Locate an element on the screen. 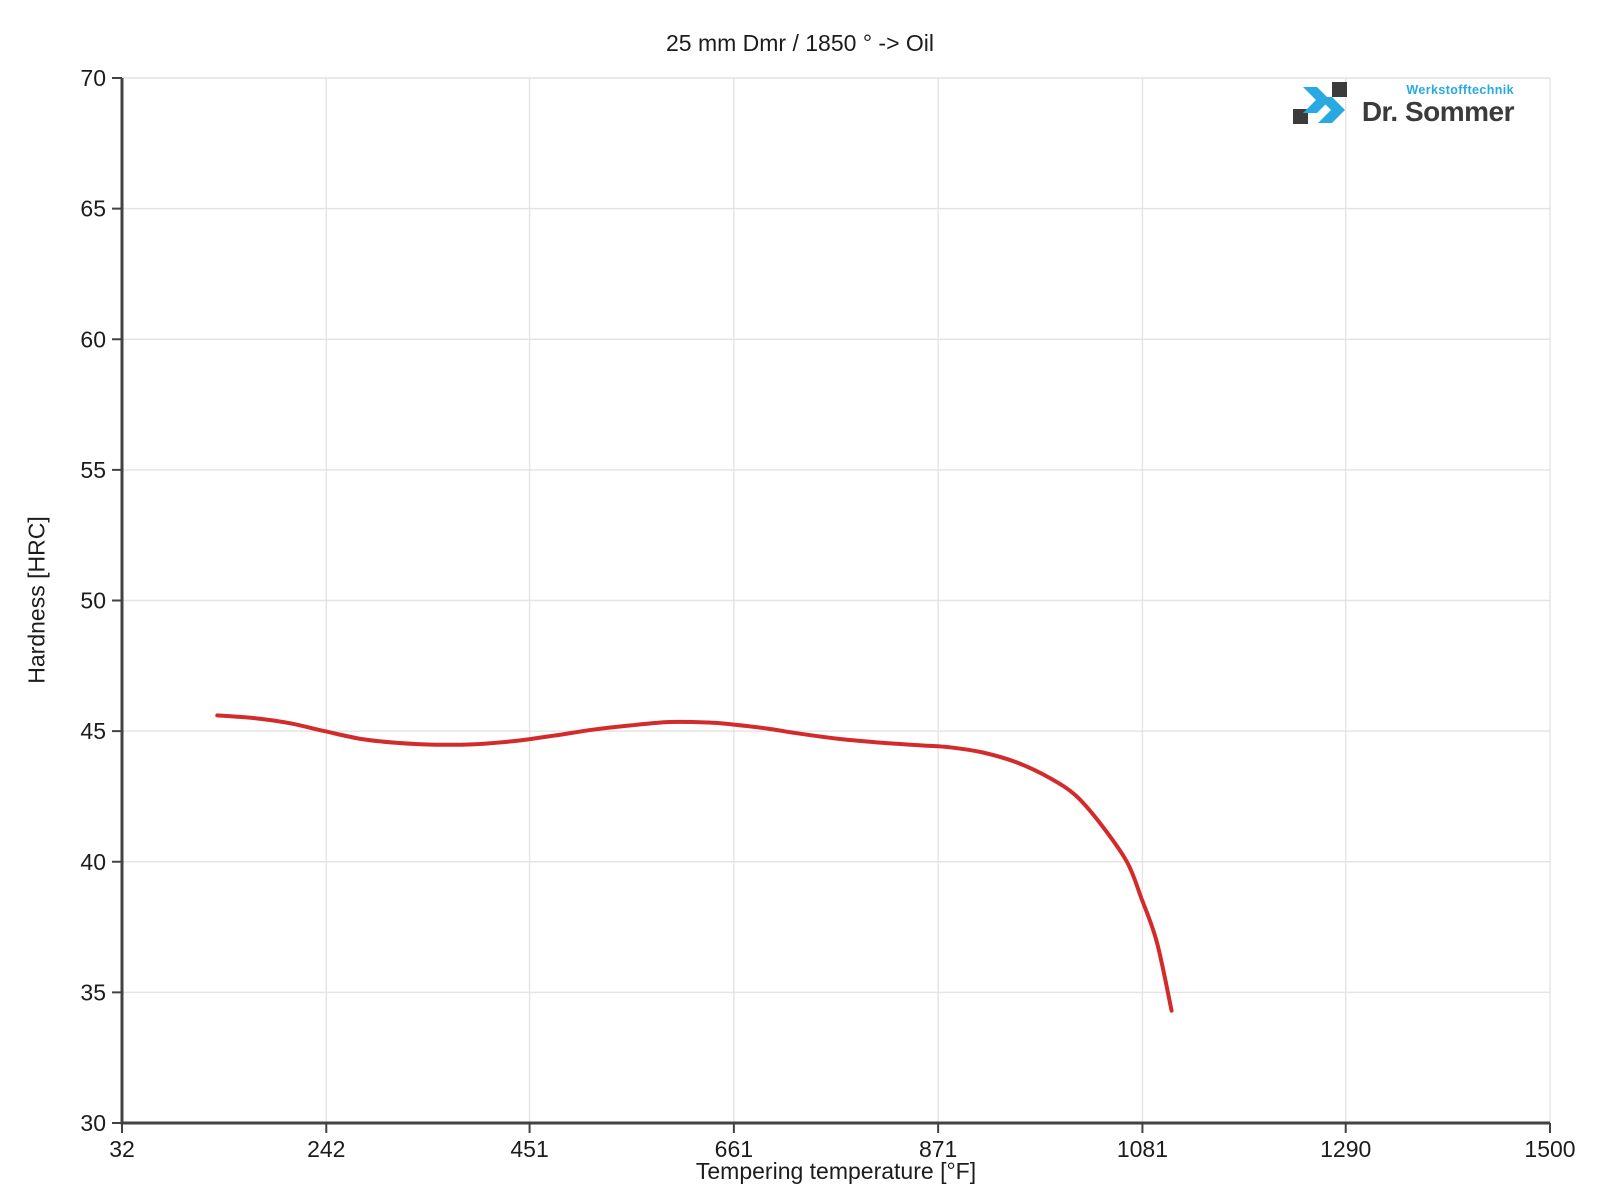 Image resolution: width=1600 pixels, height=1200 pixels. hardness-curve is located at coordinates (694, 863).